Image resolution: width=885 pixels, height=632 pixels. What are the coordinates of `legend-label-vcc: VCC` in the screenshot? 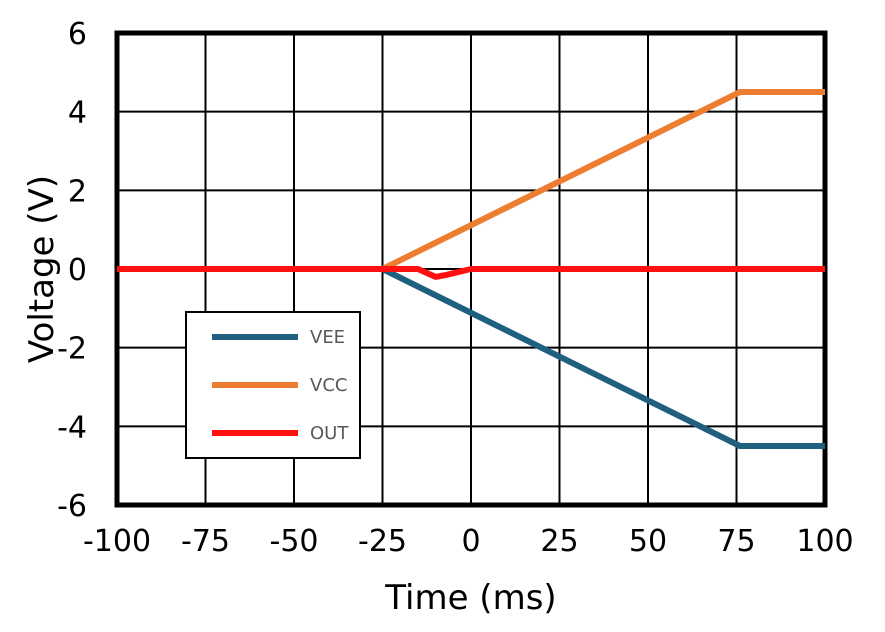 It's located at (328, 385).